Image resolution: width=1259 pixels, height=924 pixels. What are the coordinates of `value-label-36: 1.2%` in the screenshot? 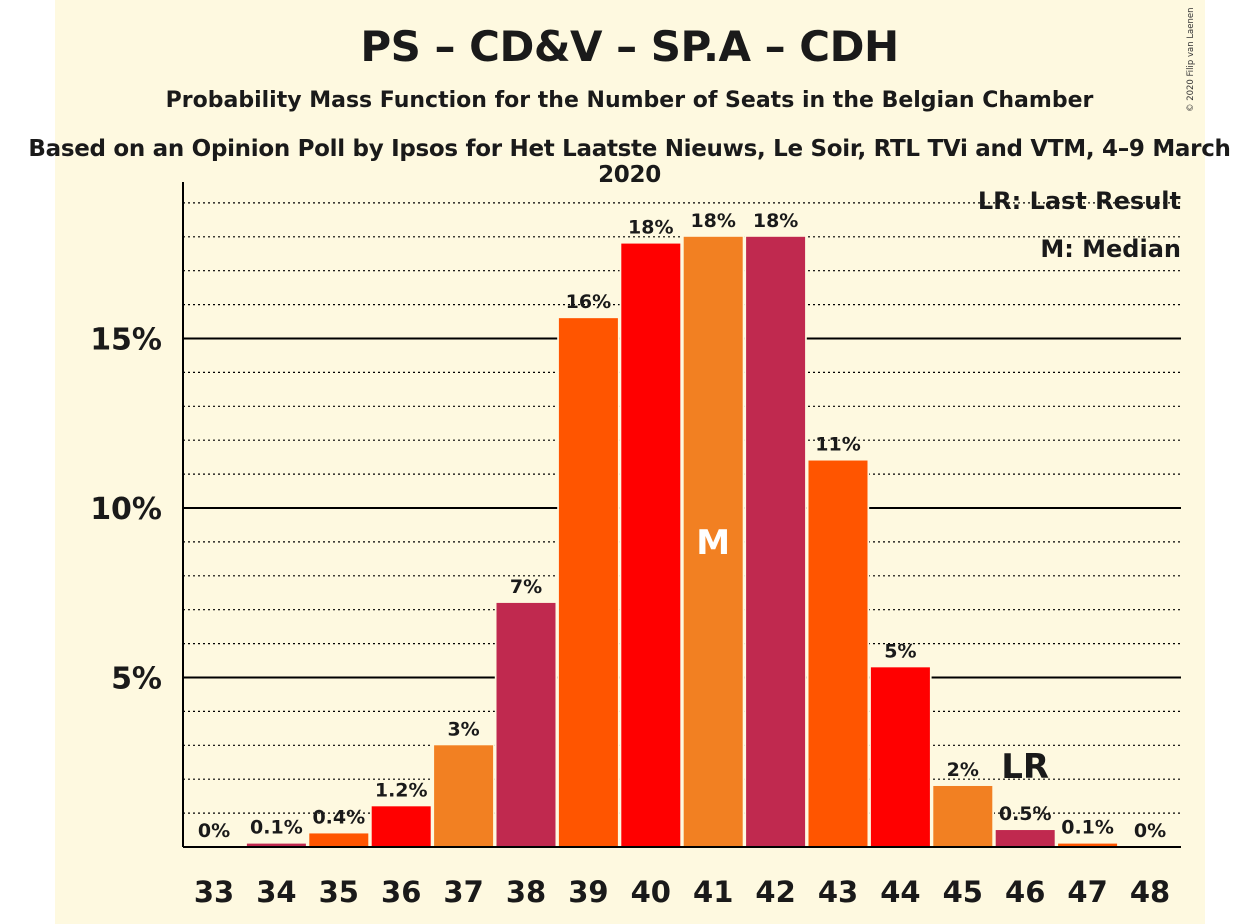 It's located at (401, 790).